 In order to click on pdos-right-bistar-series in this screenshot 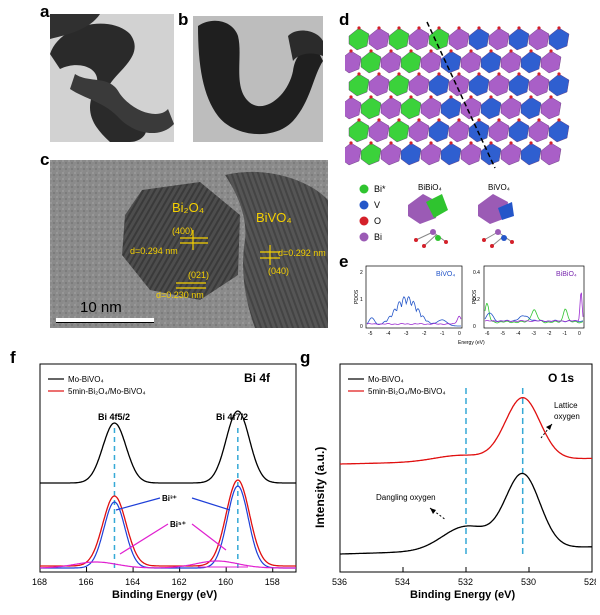, I will do `click(533, 313)`.